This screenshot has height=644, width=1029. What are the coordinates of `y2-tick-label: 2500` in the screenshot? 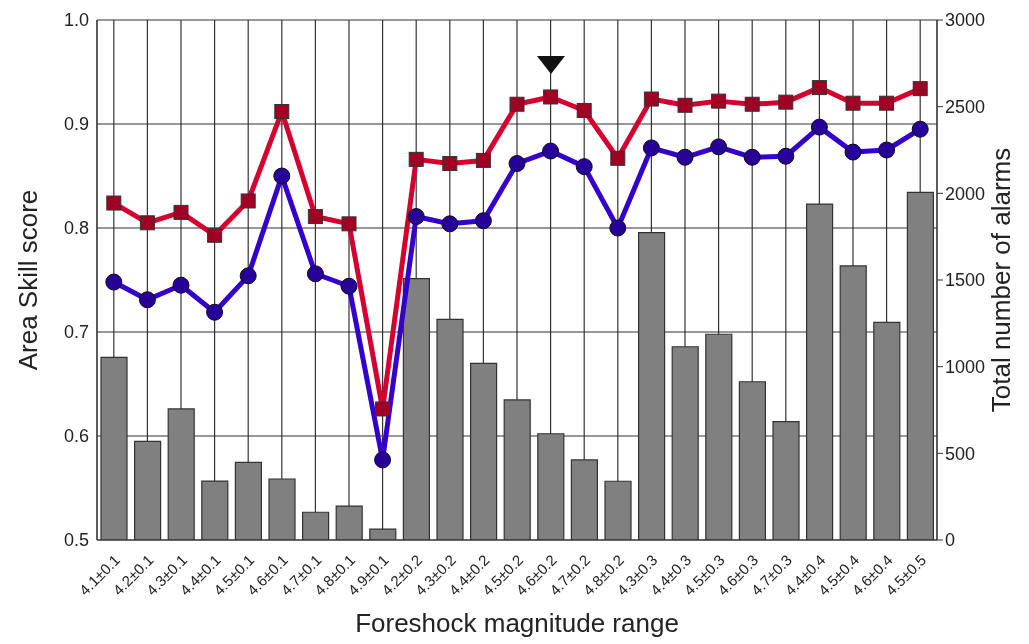 It's located at (965, 107).